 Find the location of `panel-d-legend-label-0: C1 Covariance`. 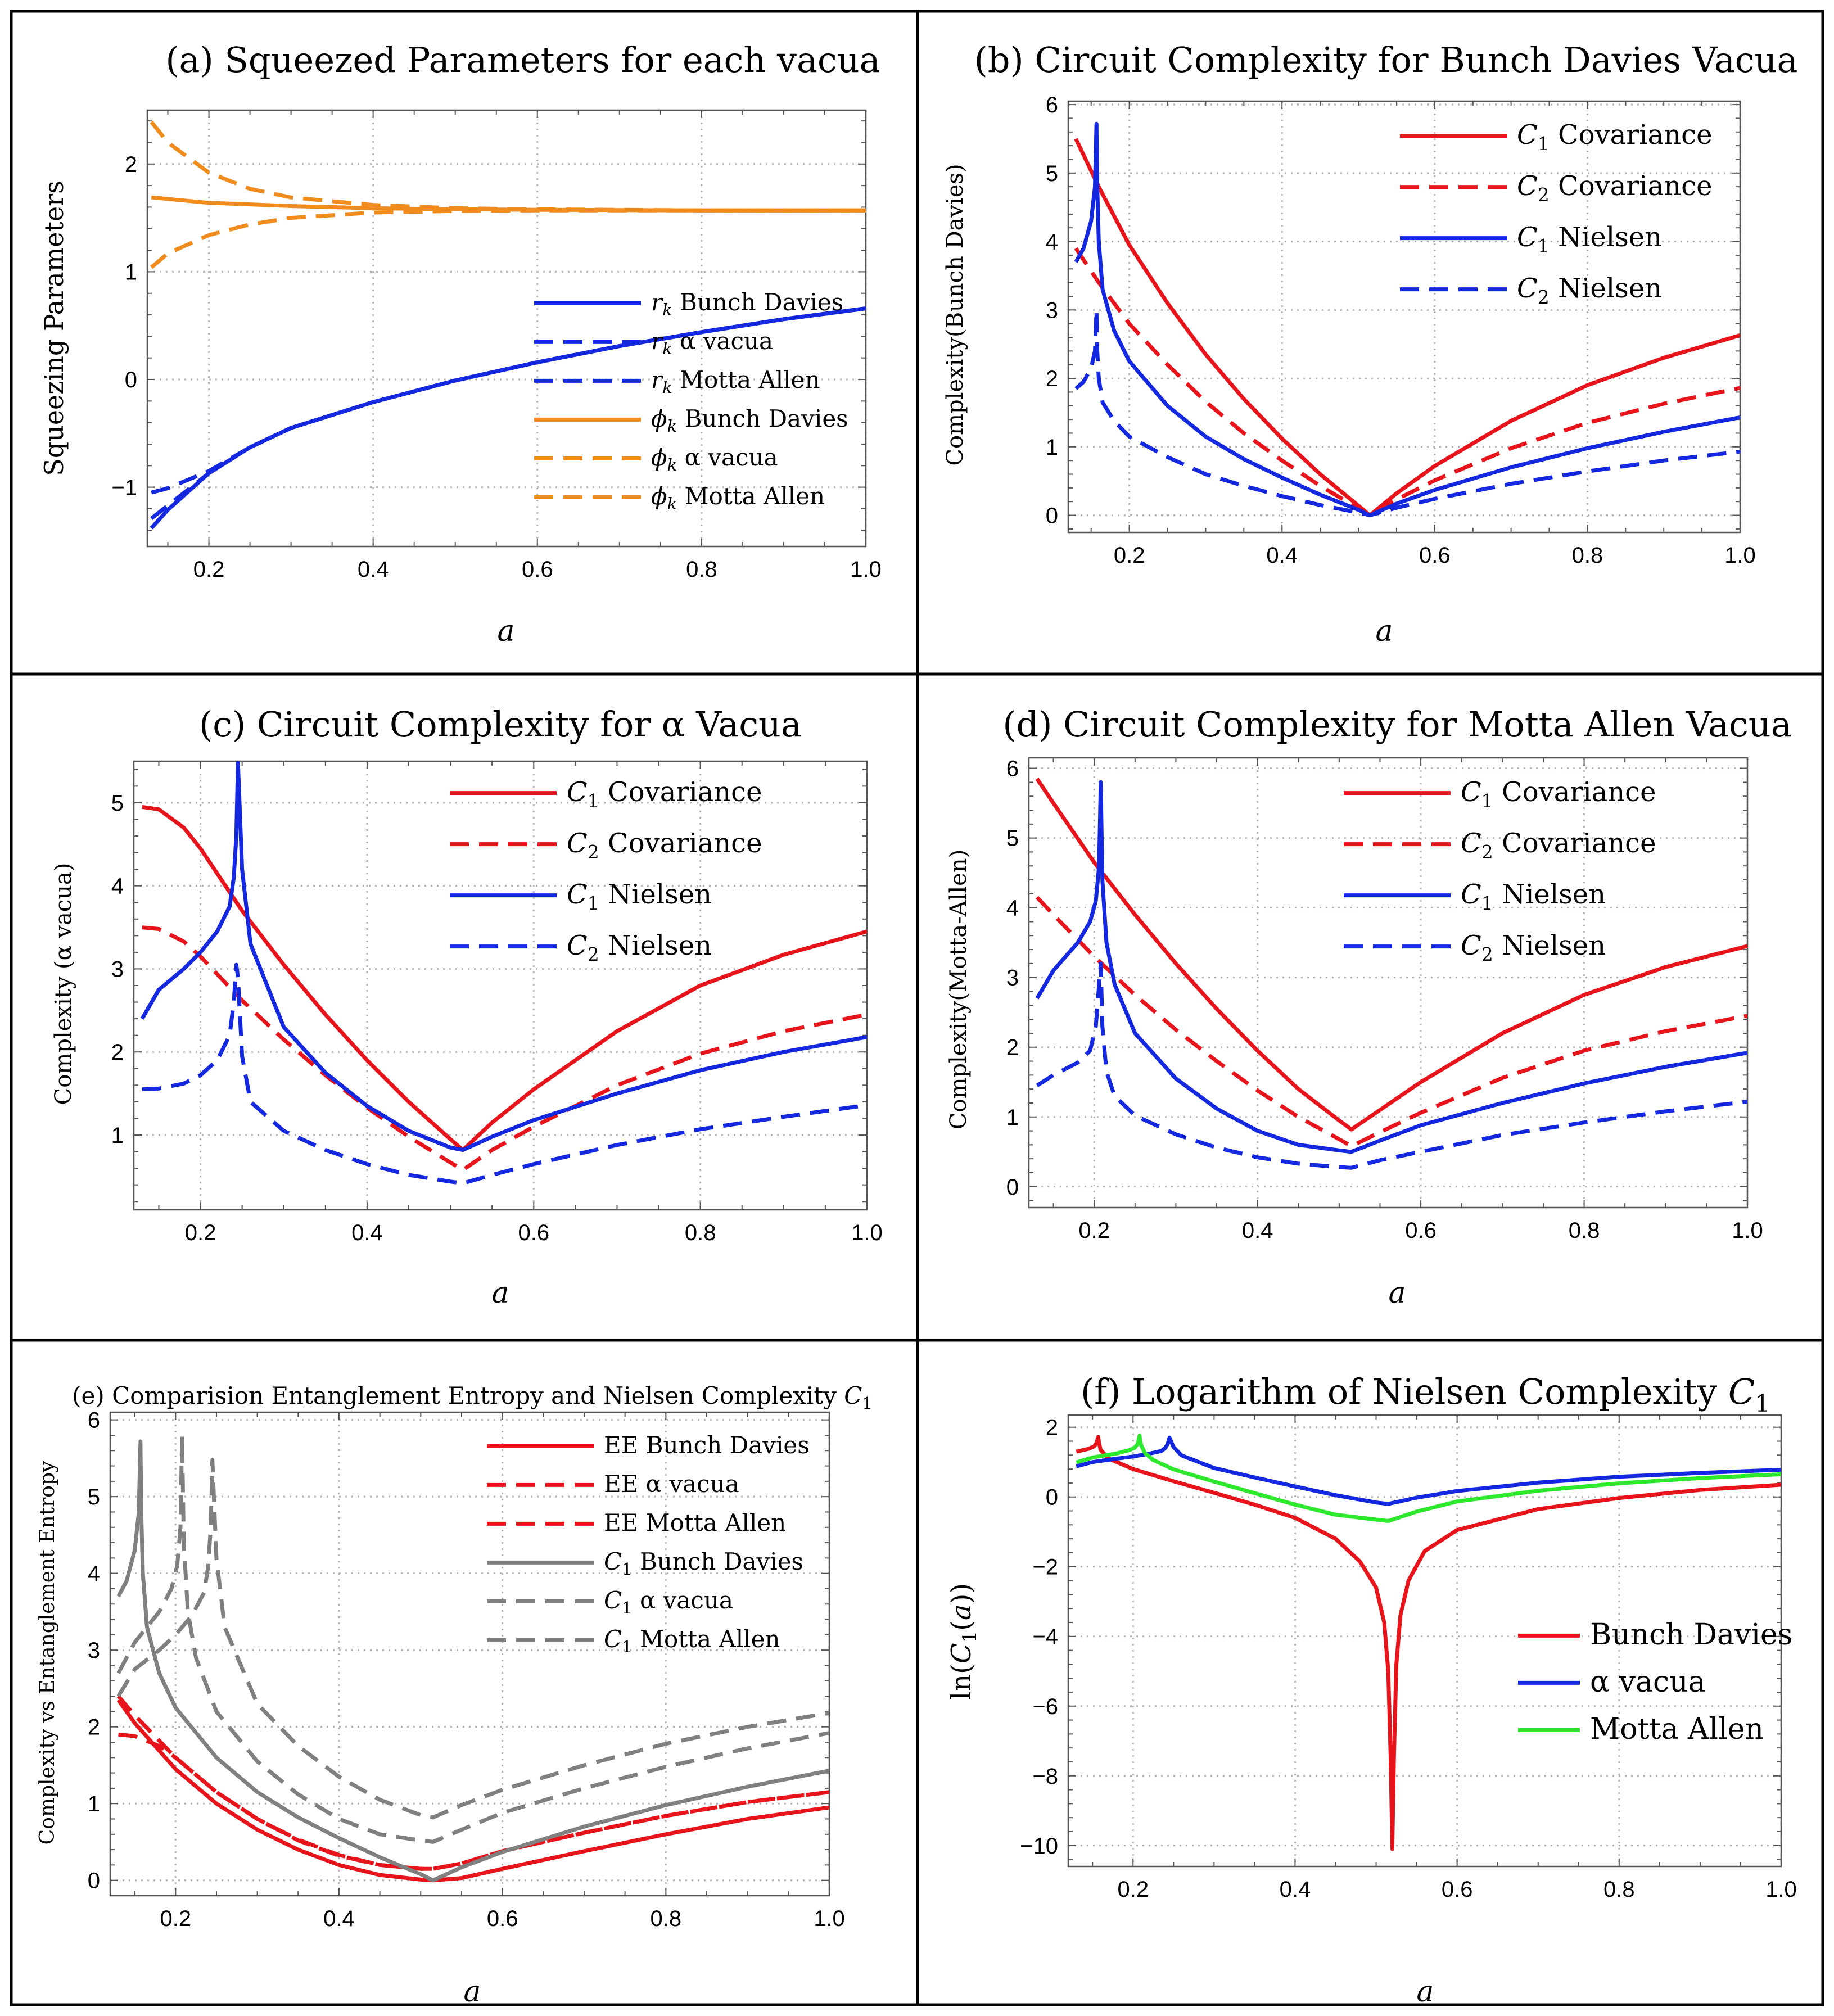

panel-d-legend-label-0: C1 Covariance is located at coordinates (1558, 794).